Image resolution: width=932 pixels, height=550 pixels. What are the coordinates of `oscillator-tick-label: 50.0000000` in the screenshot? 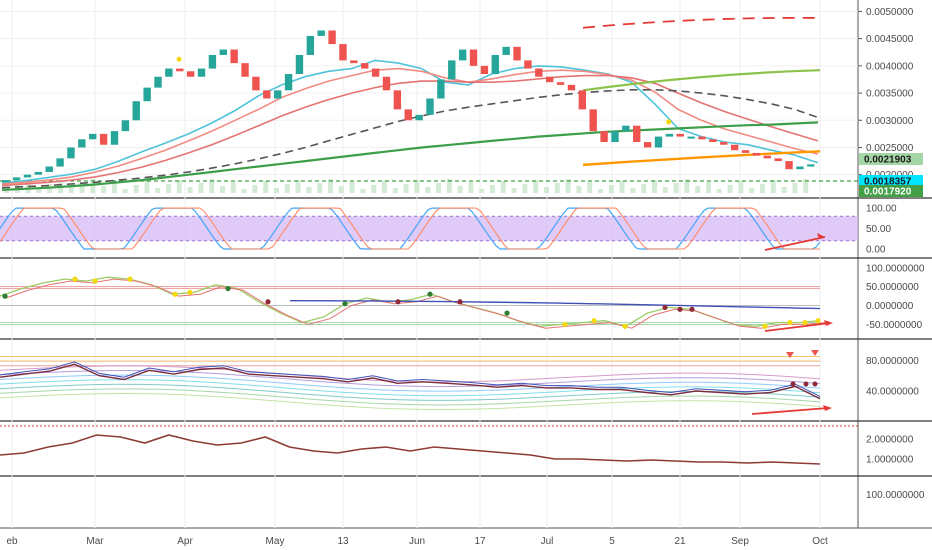 It's located at (892, 287).